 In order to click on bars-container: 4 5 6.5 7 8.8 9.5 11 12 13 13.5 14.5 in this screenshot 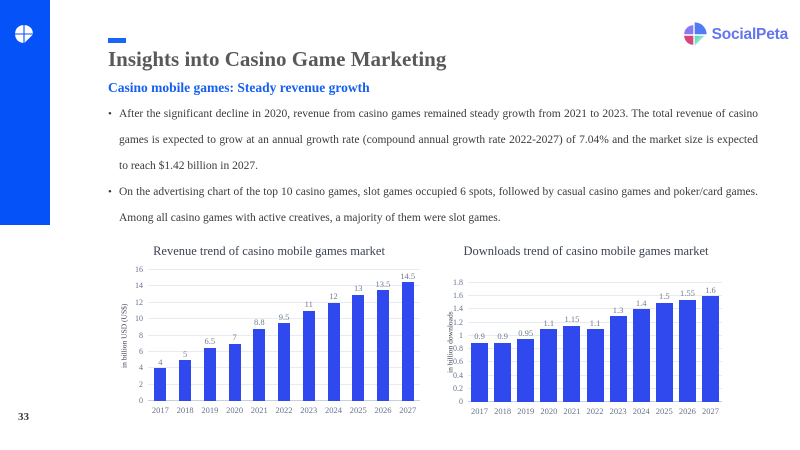, I will do `click(284, 335)`.